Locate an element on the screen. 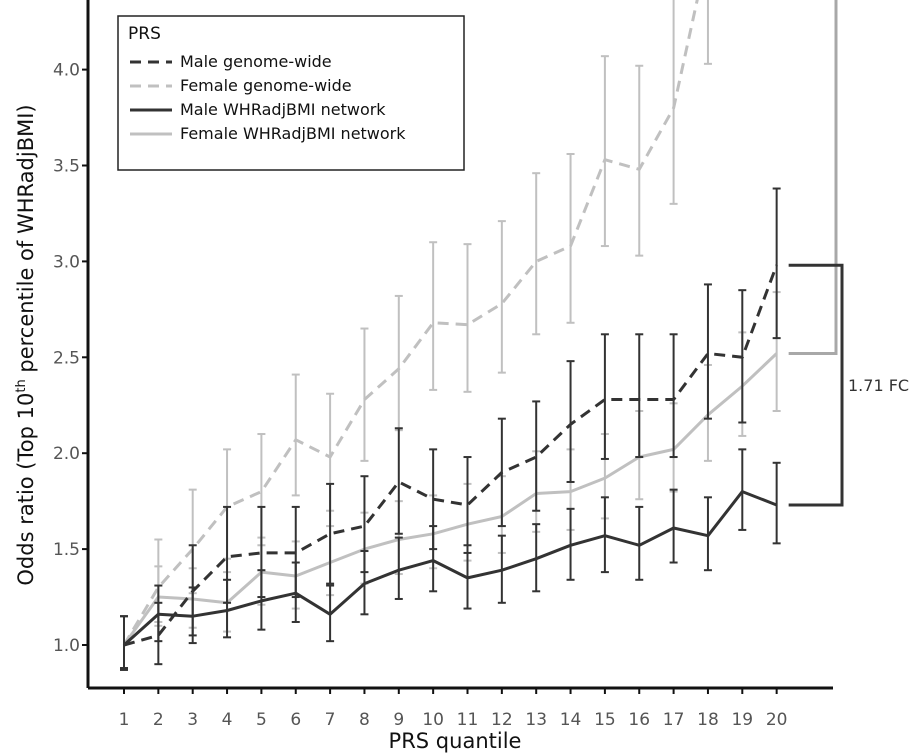 This screenshot has width=924, height=754. x-tick-label: 1 is located at coordinates (124, 720).